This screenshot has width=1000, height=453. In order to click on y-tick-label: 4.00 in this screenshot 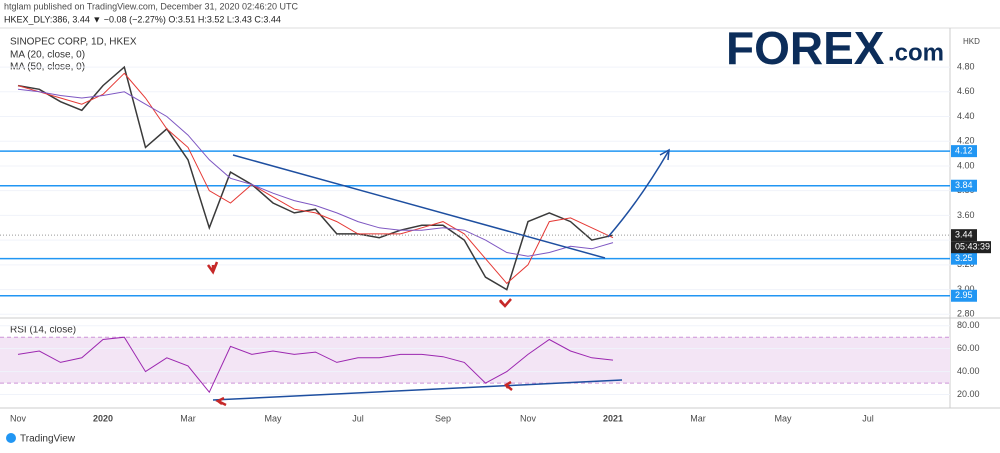, I will do `click(966, 165)`.